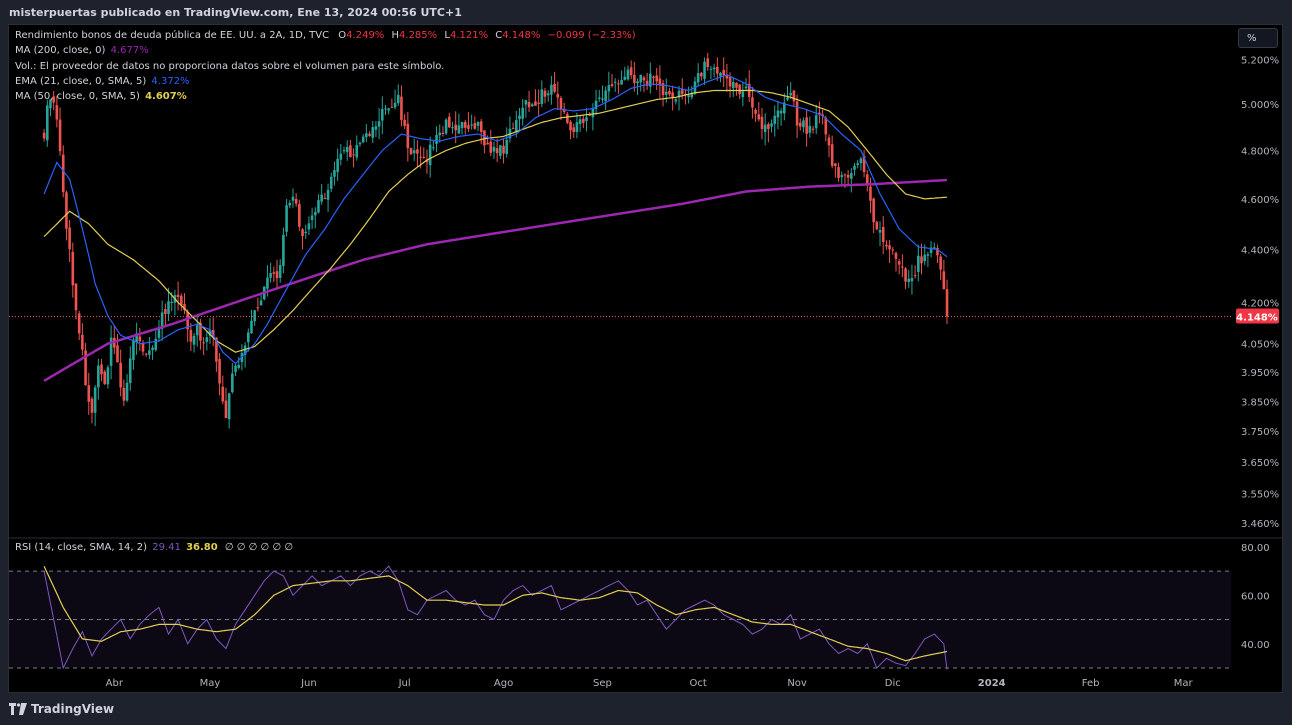 The width and height of the screenshot is (1292, 725). What do you see at coordinates (166, 547) in the screenshot?
I see `legend-rsi-value: 29.41` at bounding box center [166, 547].